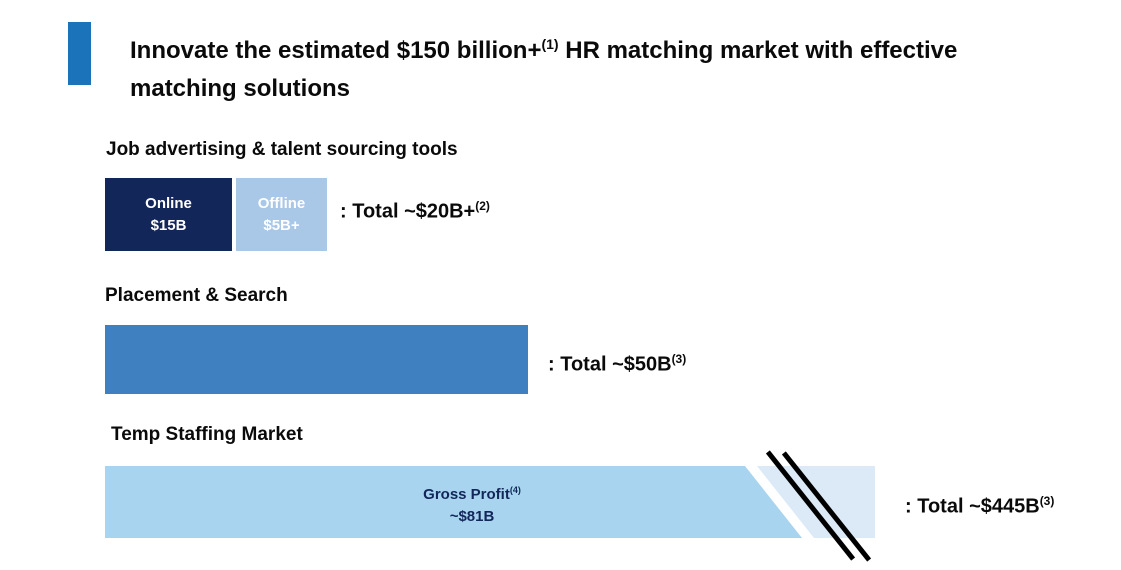 Image resolution: width=1121 pixels, height=570 pixels. I want to click on total-text-job-advertising: : Total ~$20B+, so click(408, 211).